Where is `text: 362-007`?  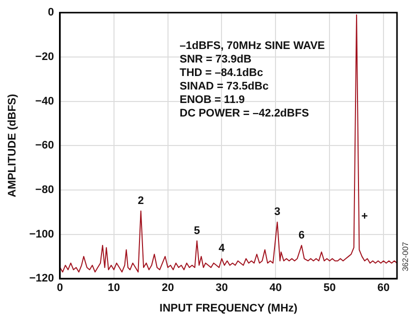 text: 362-007 is located at coordinates (405, 256).